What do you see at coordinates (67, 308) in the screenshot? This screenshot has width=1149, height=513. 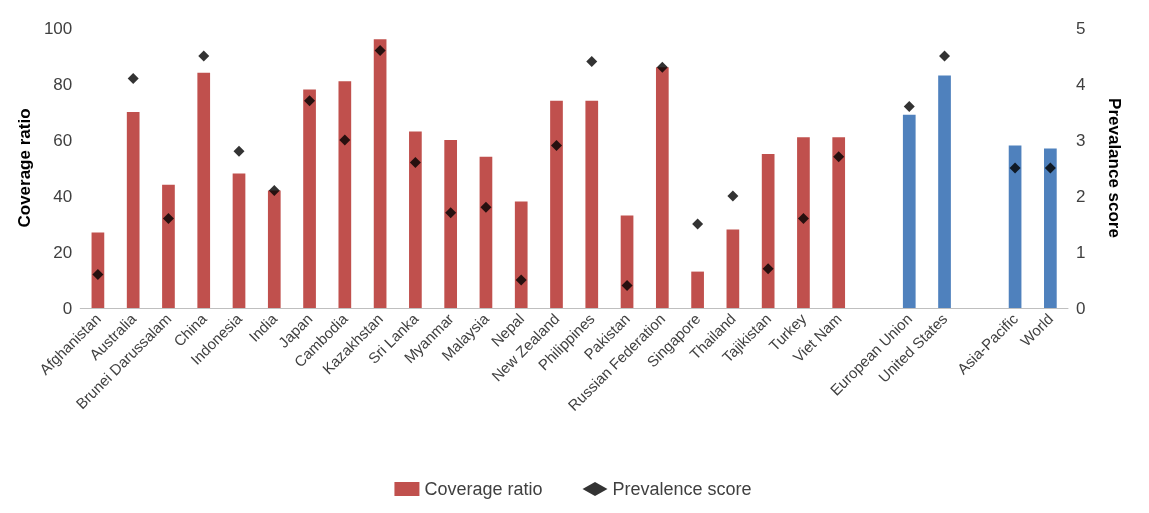 I see `y-tick-label: 0` at bounding box center [67, 308].